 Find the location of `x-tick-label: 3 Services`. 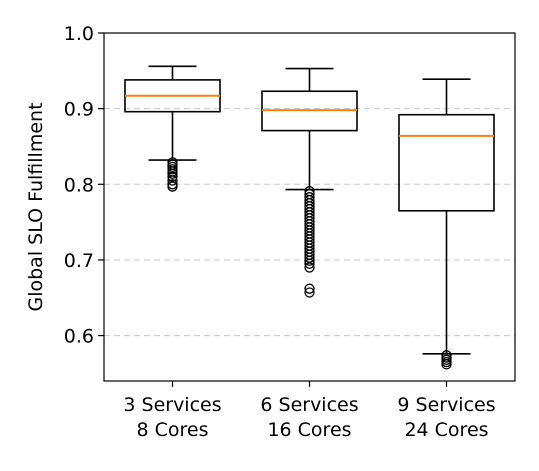

x-tick-label: 3 Services is located at coordinates (172, 405).